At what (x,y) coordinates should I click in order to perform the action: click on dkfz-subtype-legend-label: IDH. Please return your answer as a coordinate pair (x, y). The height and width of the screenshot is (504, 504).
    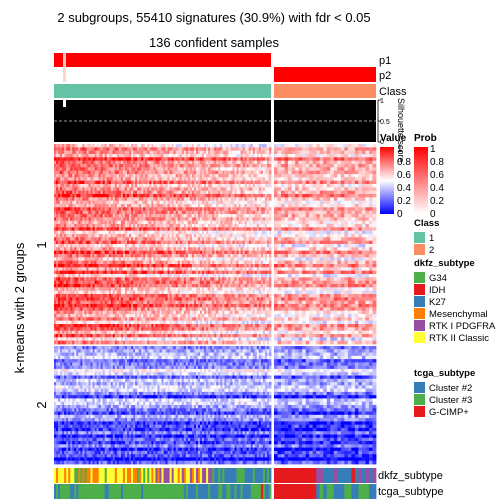
    Looking at the image, I should click on (437, 290).